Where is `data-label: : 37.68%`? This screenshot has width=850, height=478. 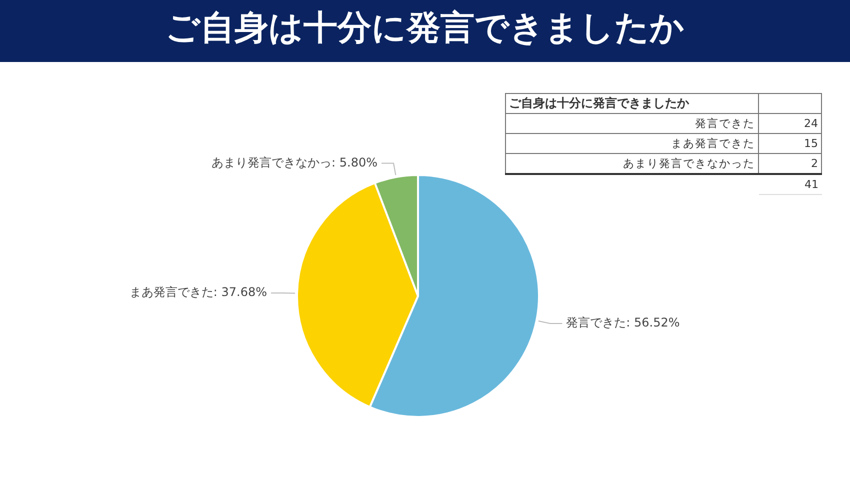 data-label: : 37.68% is located at coordinates (240, 292).